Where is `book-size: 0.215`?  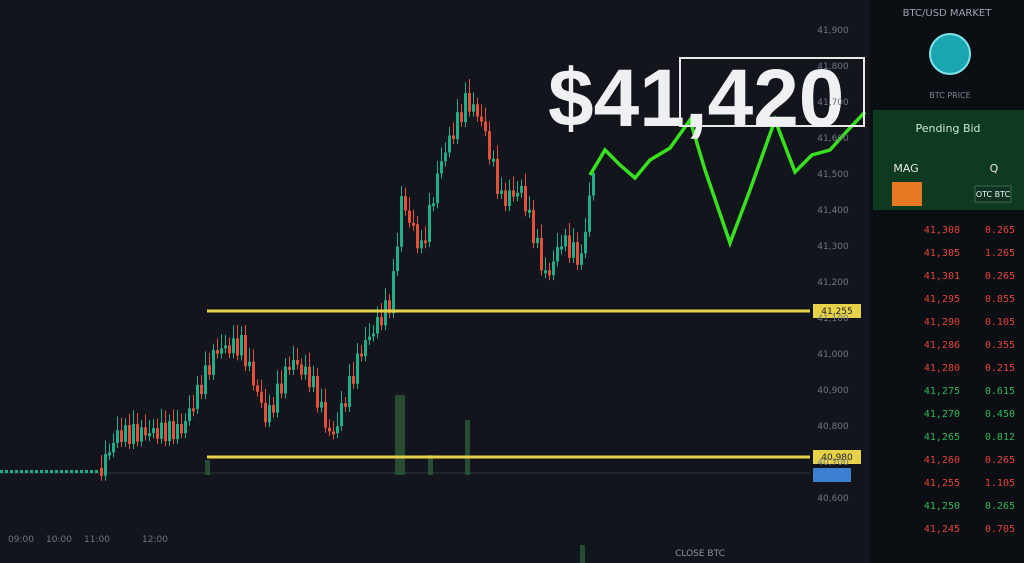
book-size: 0.215 is located at coordinates (1000, 368).